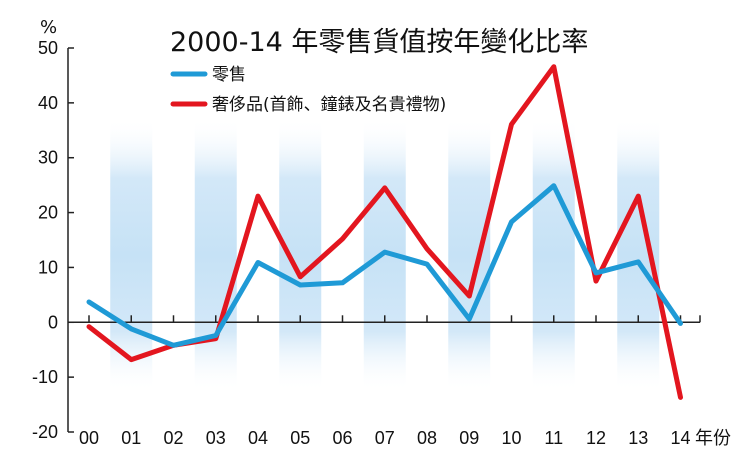 Image resolution: width=744 pixels, height=455 pixels. I want to click on x-tick-label-12: 12, so click(596, 438).